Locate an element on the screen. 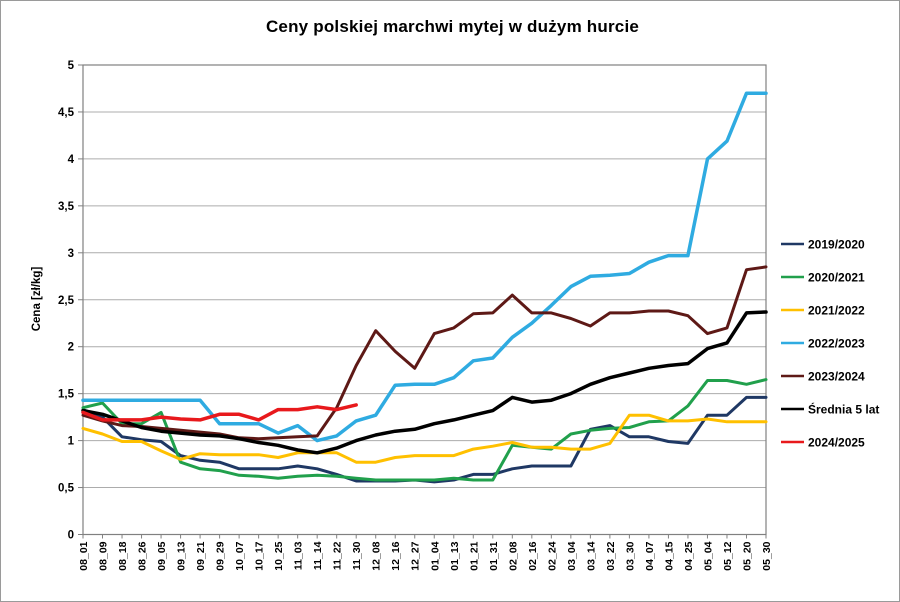 The image size is (900, 602). y-tick-label: 2 is located at coordinates (71, 348).